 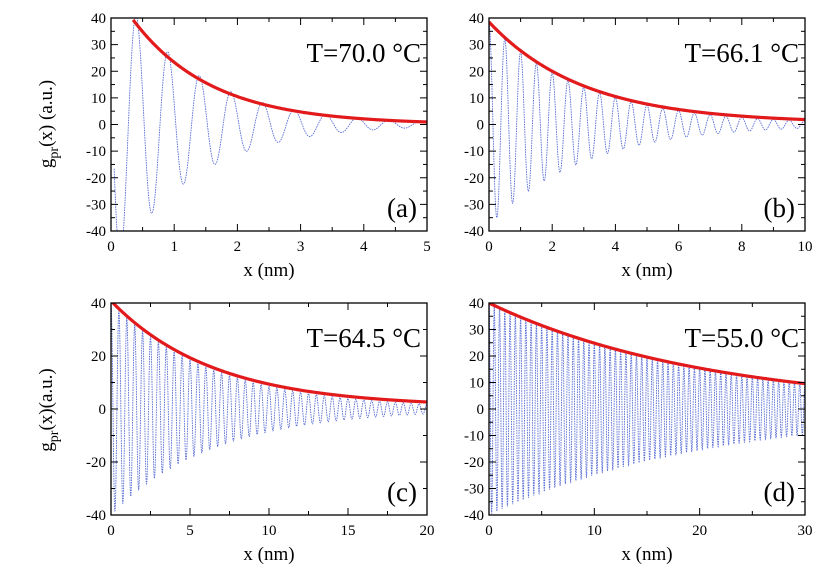 What do you see at coordinates (402, 208) in the screenshot?
I see `panel-label: (a)` at bounding box center [402, 208].